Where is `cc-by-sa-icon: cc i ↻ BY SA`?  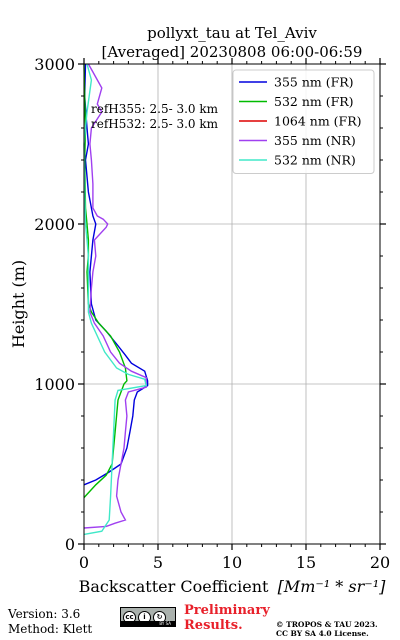
cc-by-sa-icon: cc i ↻ BY SA is located at coordinates (148, 617).